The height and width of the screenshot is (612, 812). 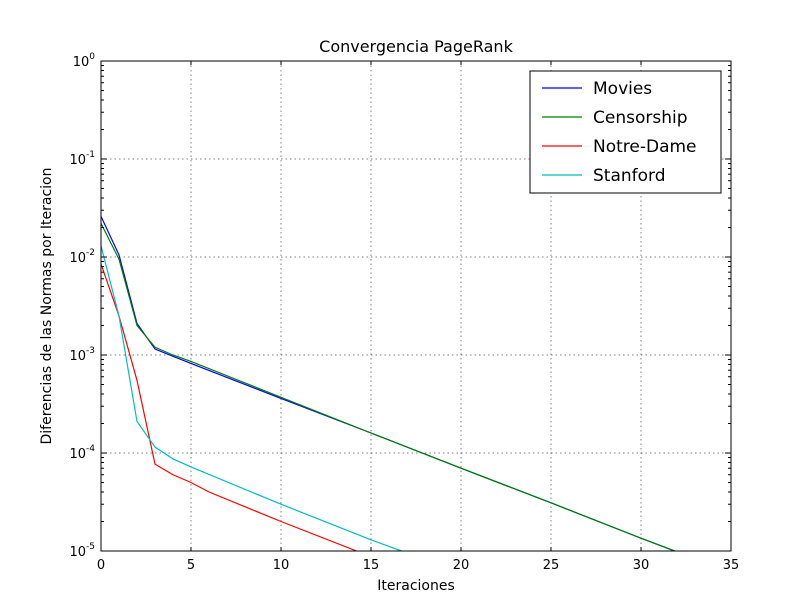 I want to click on y-tick-label: 10⁻⁵, so click(x=82, y=551).